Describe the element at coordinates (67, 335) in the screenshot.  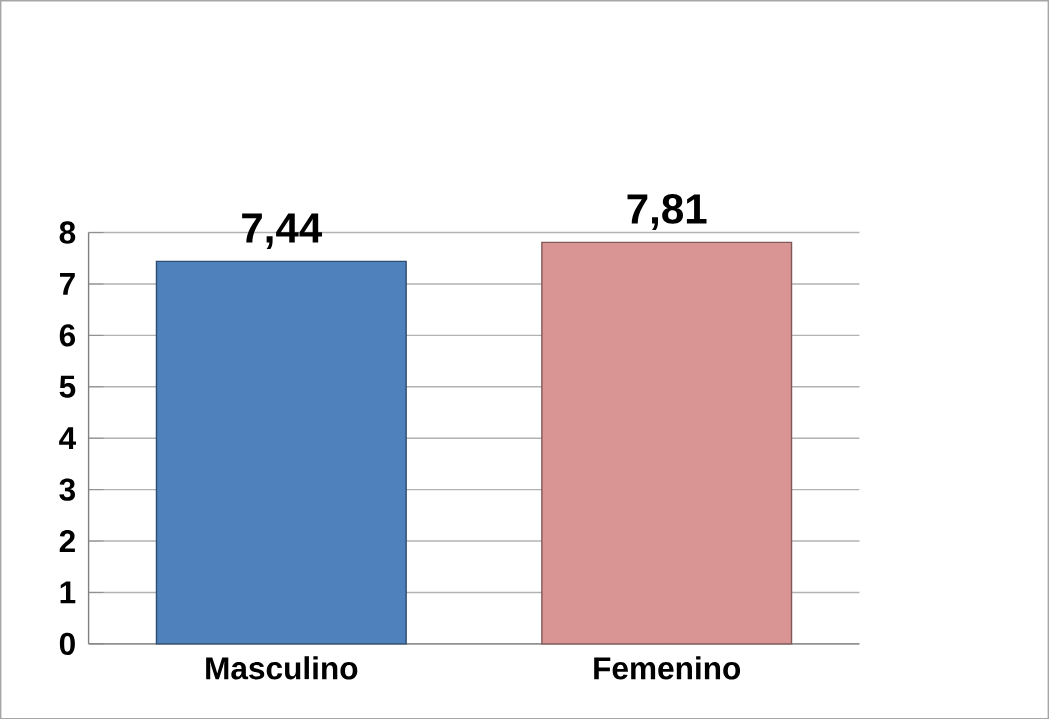
I see `y-tick-label: 6` at that location.